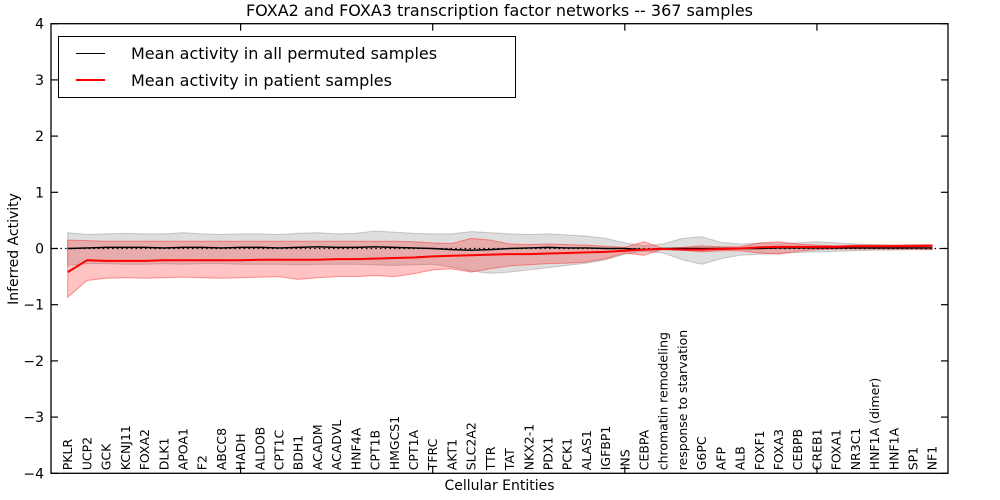 The height and width of the screenshot is (500, 1000). I want to click on patient-mean-line, so click(500, 258).